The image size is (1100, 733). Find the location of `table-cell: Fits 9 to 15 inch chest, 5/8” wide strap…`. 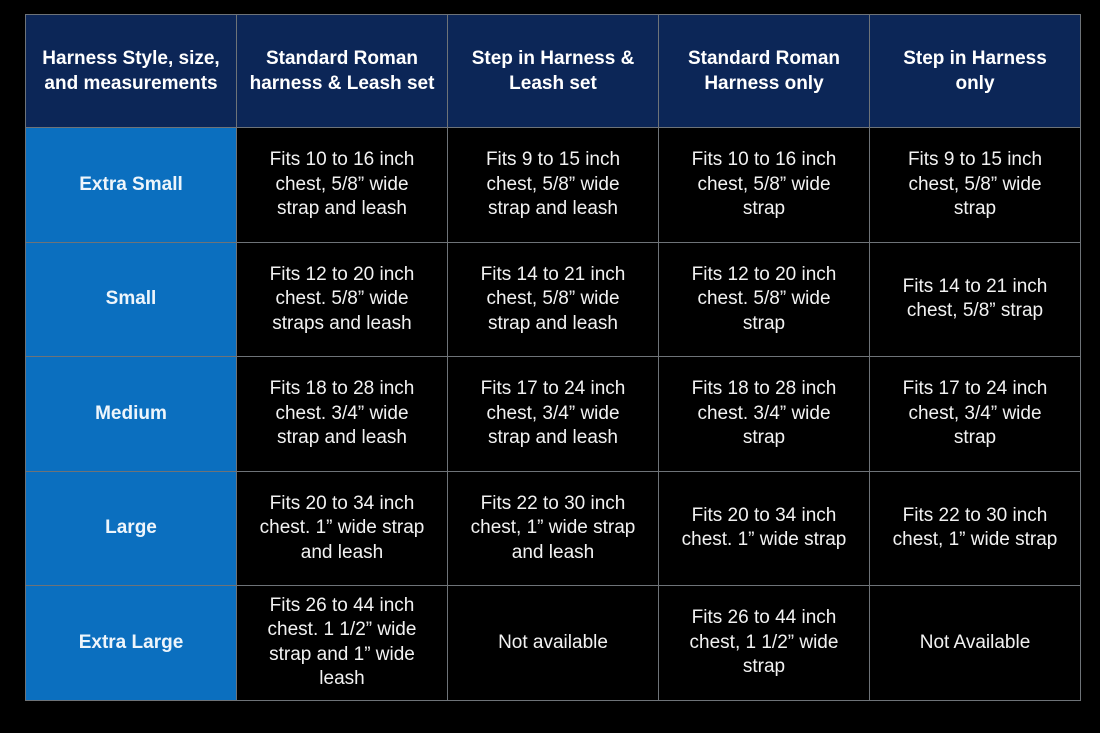

table-cell: Fits 9 to 15 inch chest, 5/8” wide strap… is located at coordinates (553, 185).